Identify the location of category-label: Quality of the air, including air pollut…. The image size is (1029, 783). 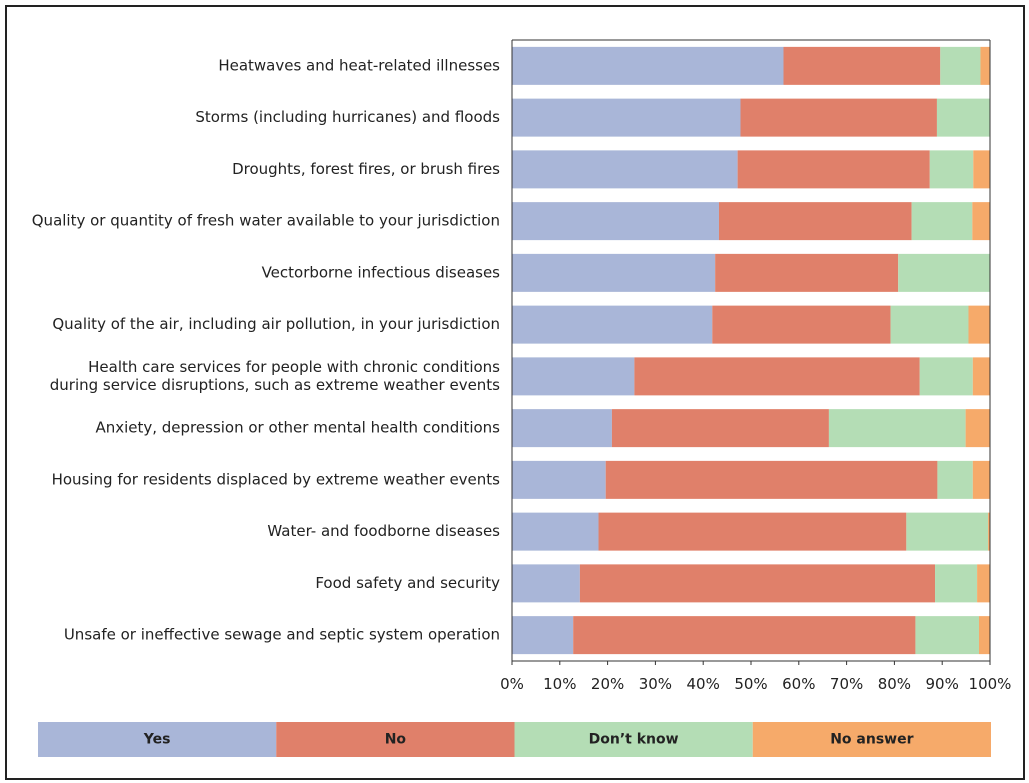
(276, 324).